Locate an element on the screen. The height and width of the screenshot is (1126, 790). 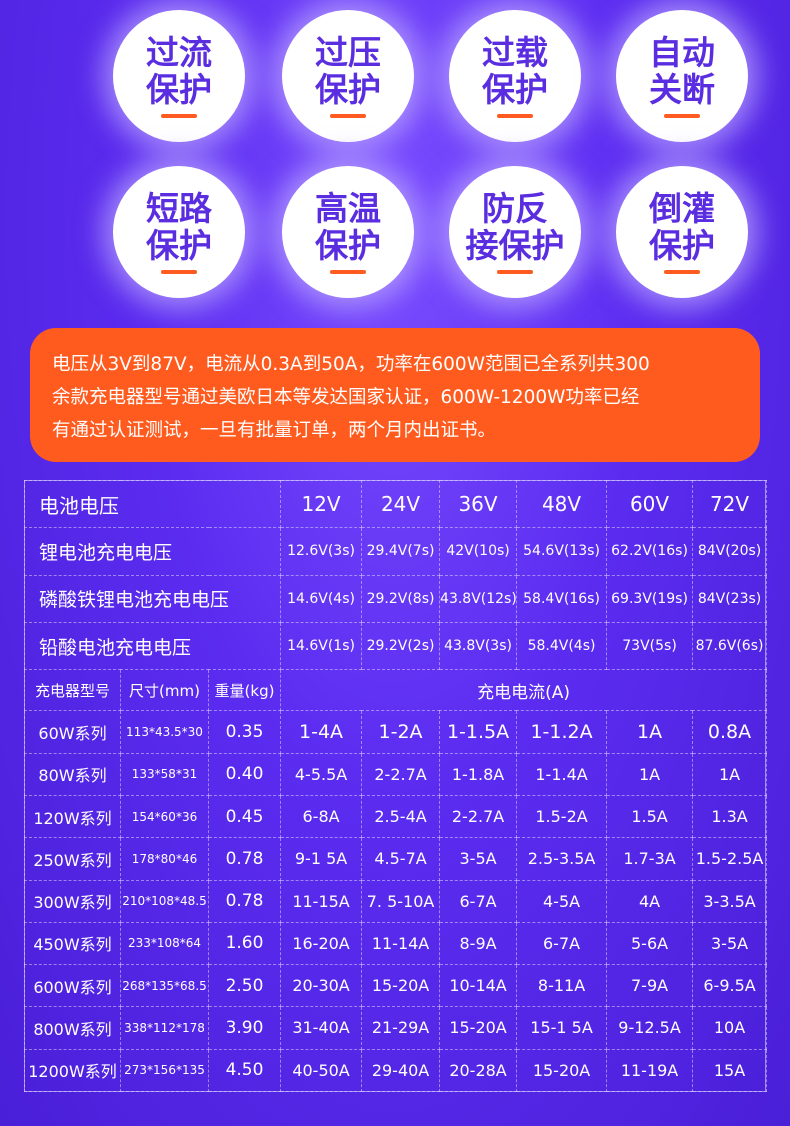
voltage-header-cell: 72V is located at coordinates (730, 504).